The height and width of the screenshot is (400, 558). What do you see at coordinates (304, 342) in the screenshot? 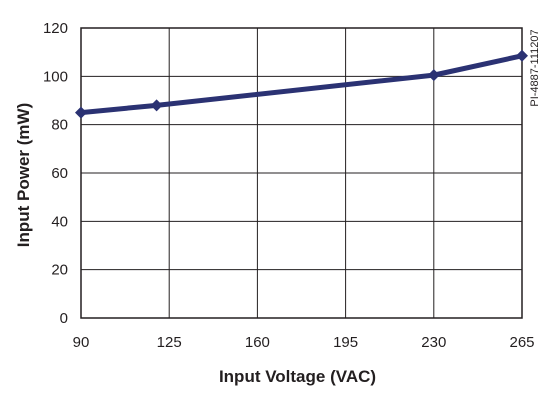
I see `x-axis-tick-labels: 90 125 160 195 230 265` at bounding box center [304, 342].